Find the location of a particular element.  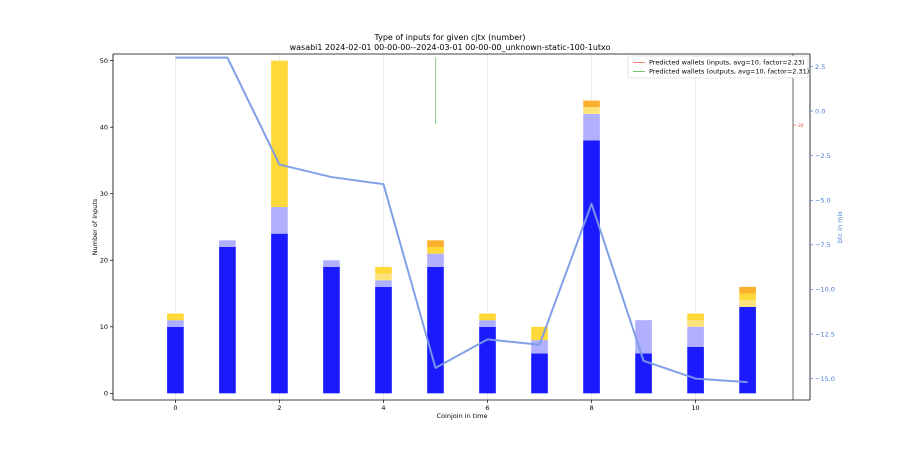

legend-box is located at coordinates (718, 67).